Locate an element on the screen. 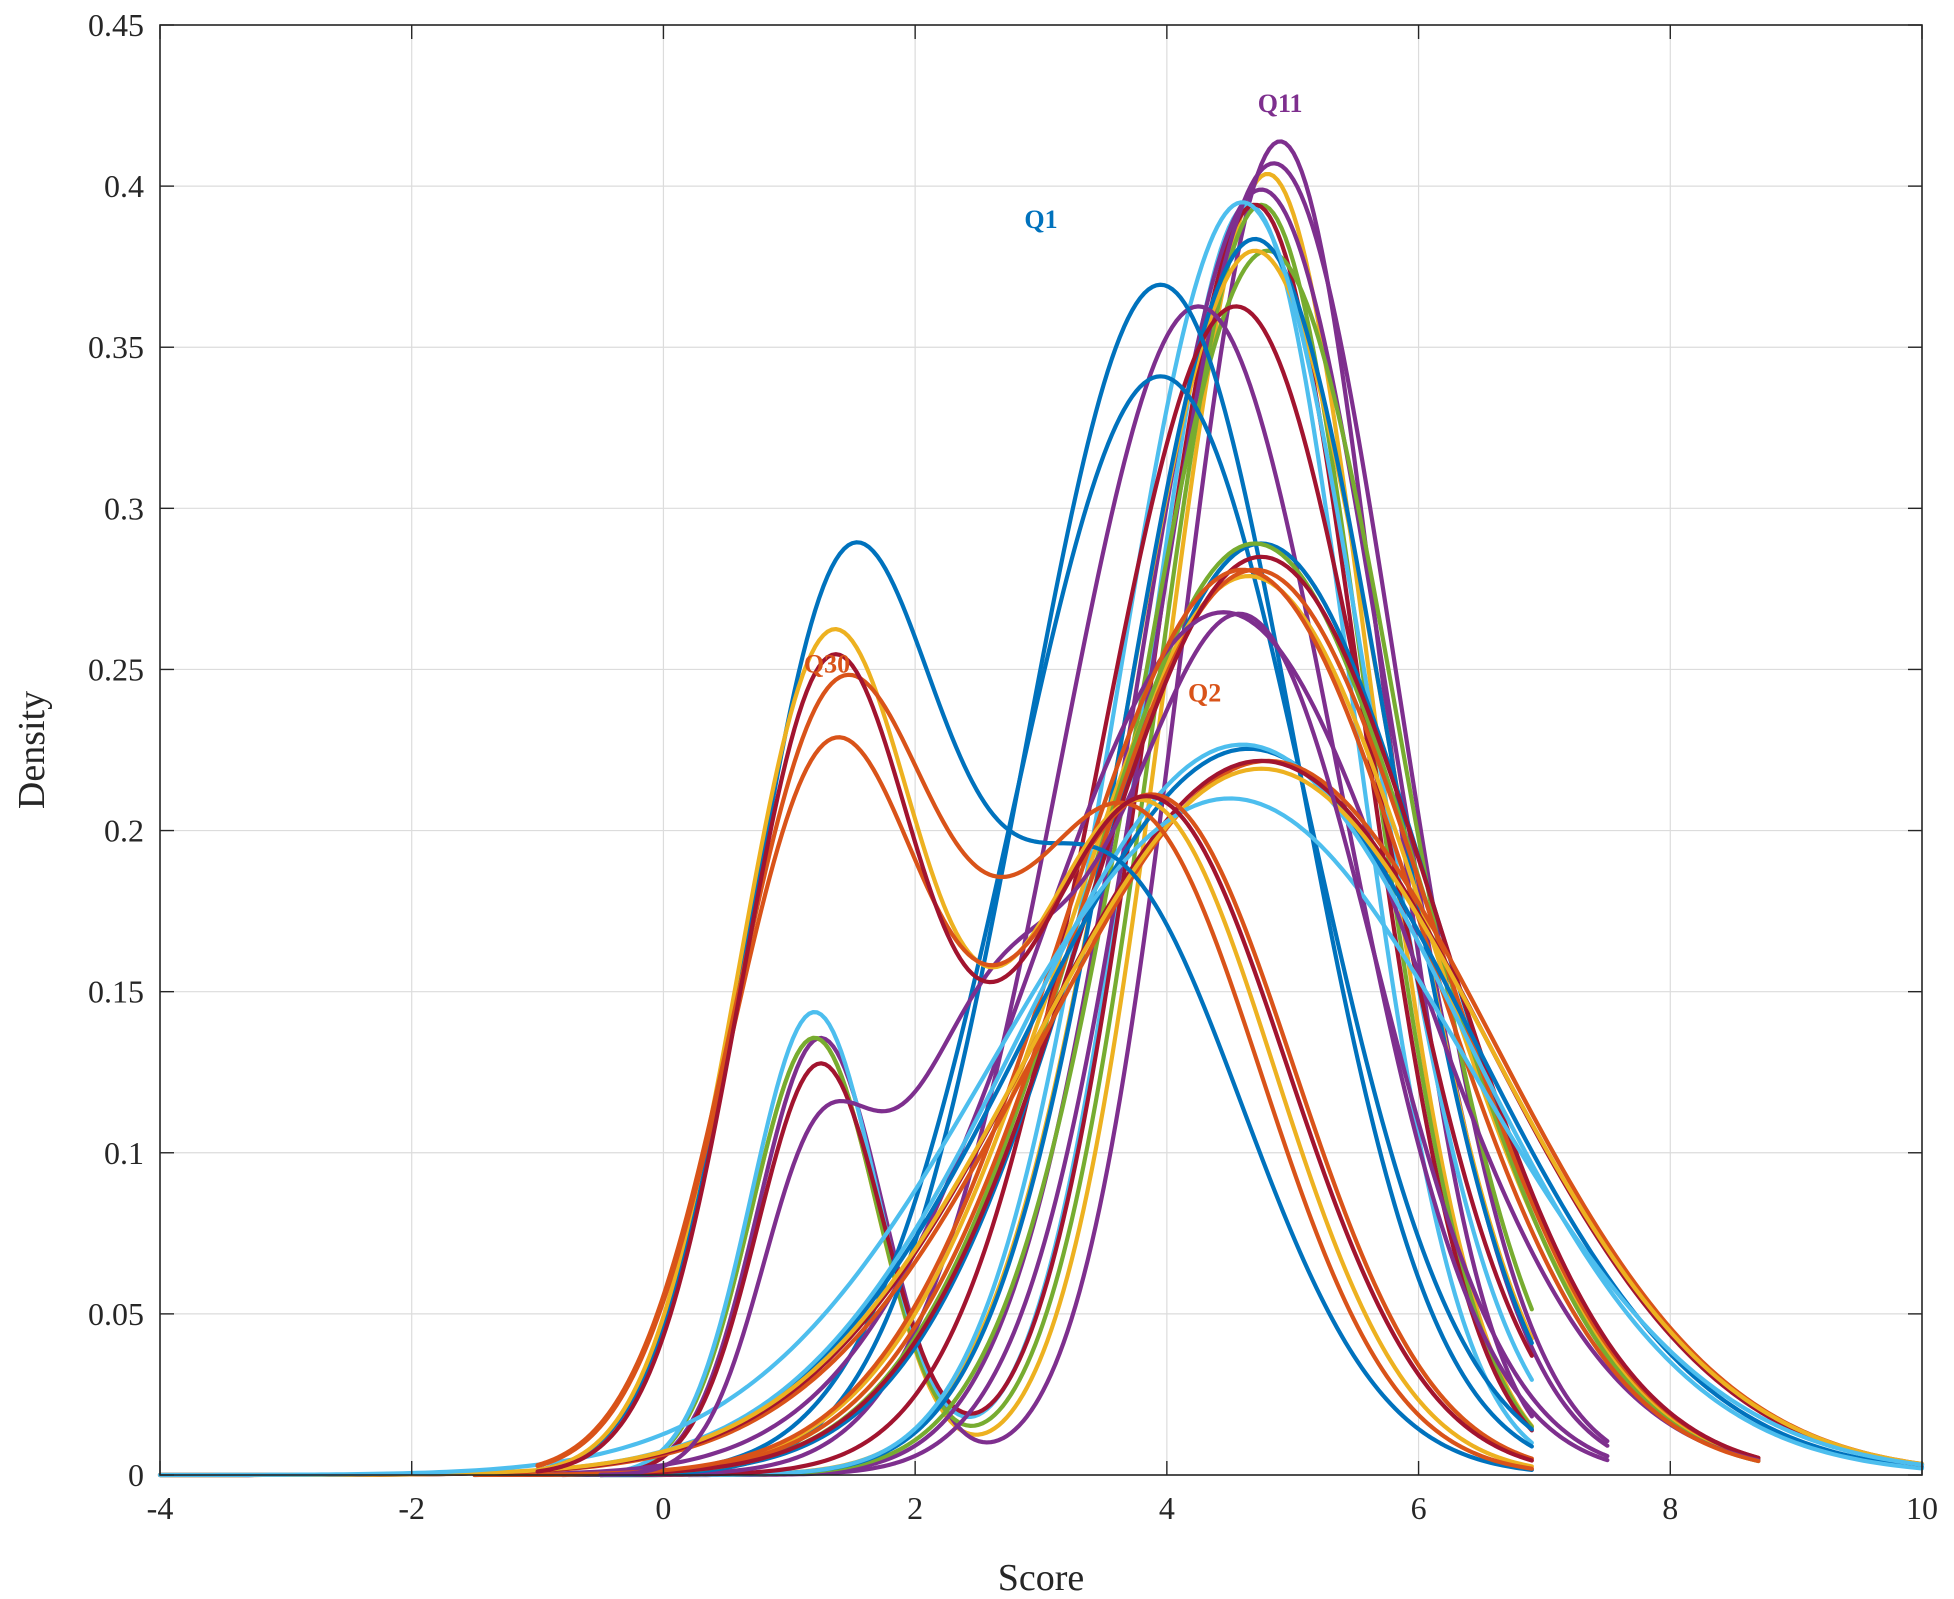 The width and height of the screenshot is (1954, 1599). annotation-label: Q30 is located at coordinates (827, 664).